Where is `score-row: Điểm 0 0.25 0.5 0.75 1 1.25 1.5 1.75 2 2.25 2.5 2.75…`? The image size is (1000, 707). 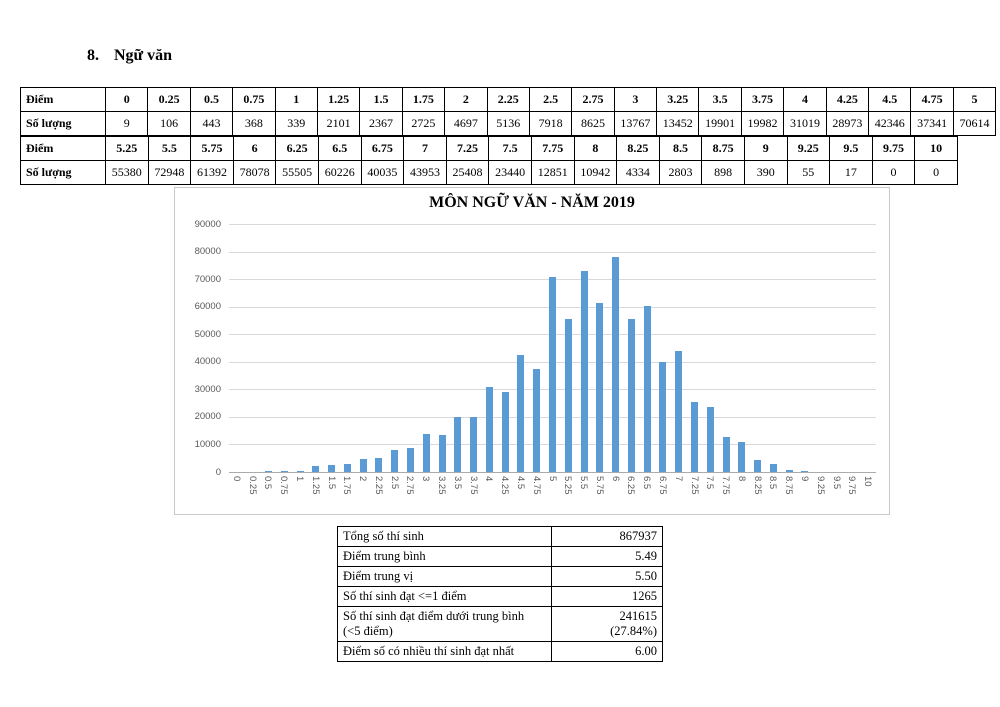
score-row: Điểm 0 0.25 0.5 0.75 1 1.25 1.5 1.75 2 2.25 2.5 2.75… is located at coordinates (508, 99).